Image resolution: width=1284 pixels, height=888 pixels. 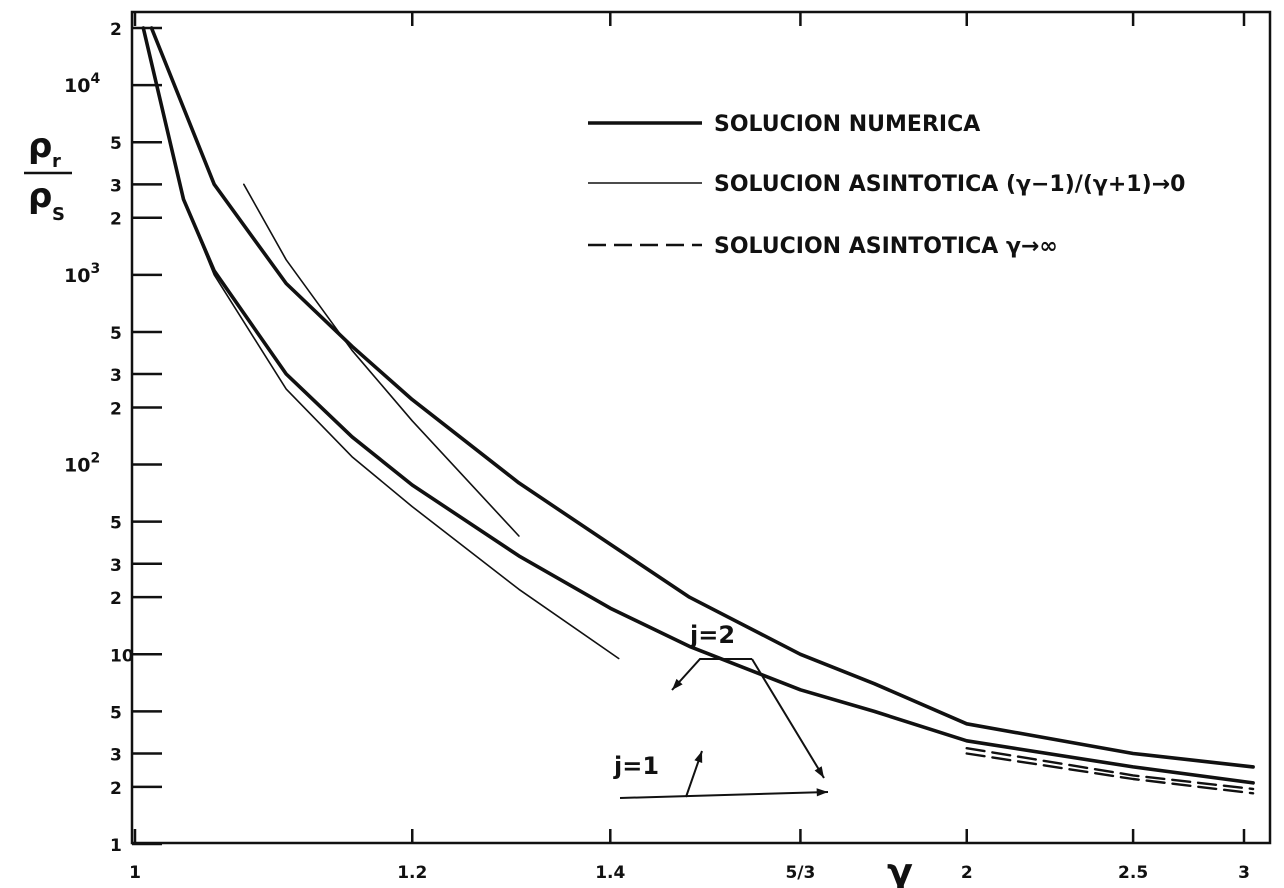 What do you see at coordinates (1133, 873) in the screenshot?
I see `x-tick-label: 2.5` at bounding box center [1133, 873].